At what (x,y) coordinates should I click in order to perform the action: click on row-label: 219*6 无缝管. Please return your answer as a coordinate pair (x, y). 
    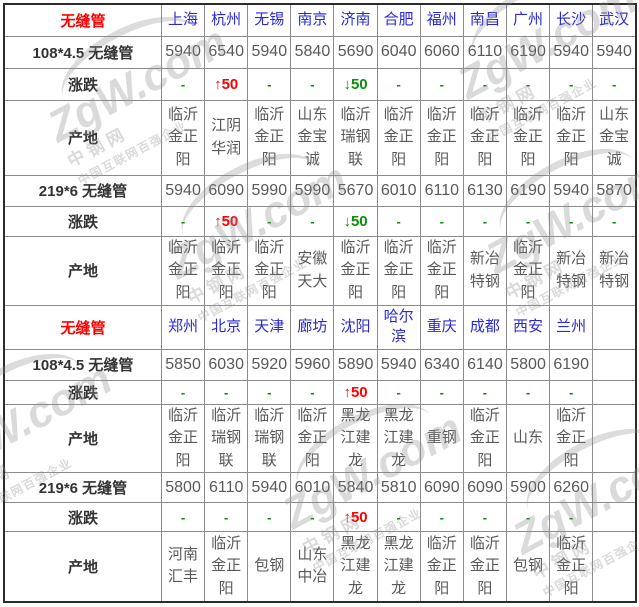
    Looking at the image, I should click on (82, 487).